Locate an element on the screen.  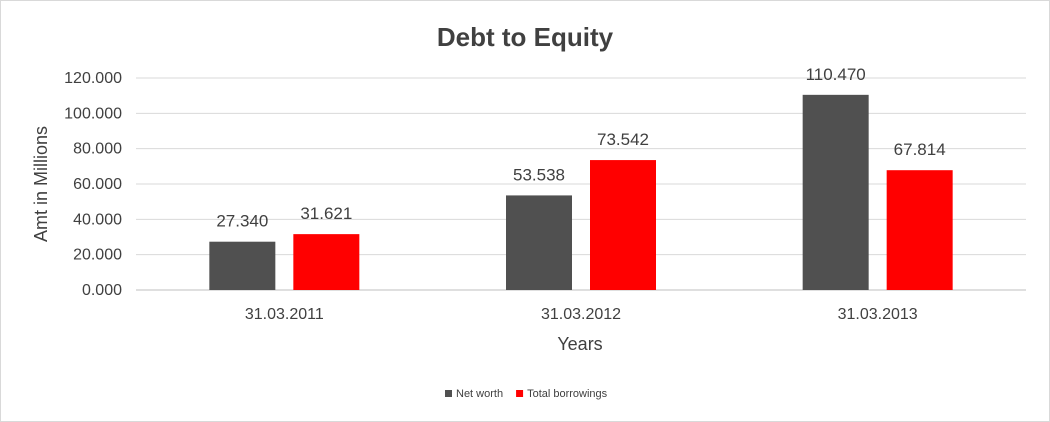
x-tick-label: 31.03.2012 is located at coordinates (581, 314).